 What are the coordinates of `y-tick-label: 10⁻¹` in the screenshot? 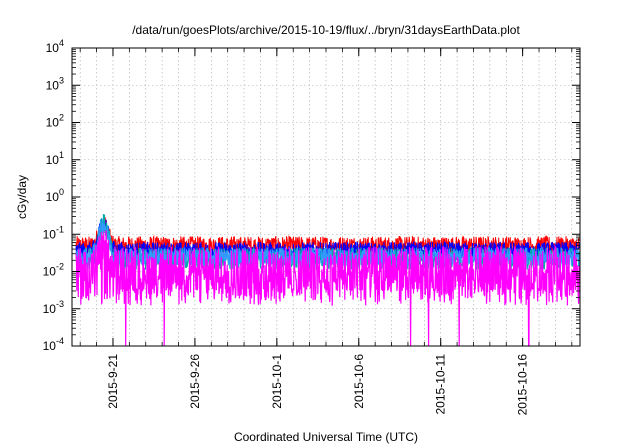 It's located at (53, 232).